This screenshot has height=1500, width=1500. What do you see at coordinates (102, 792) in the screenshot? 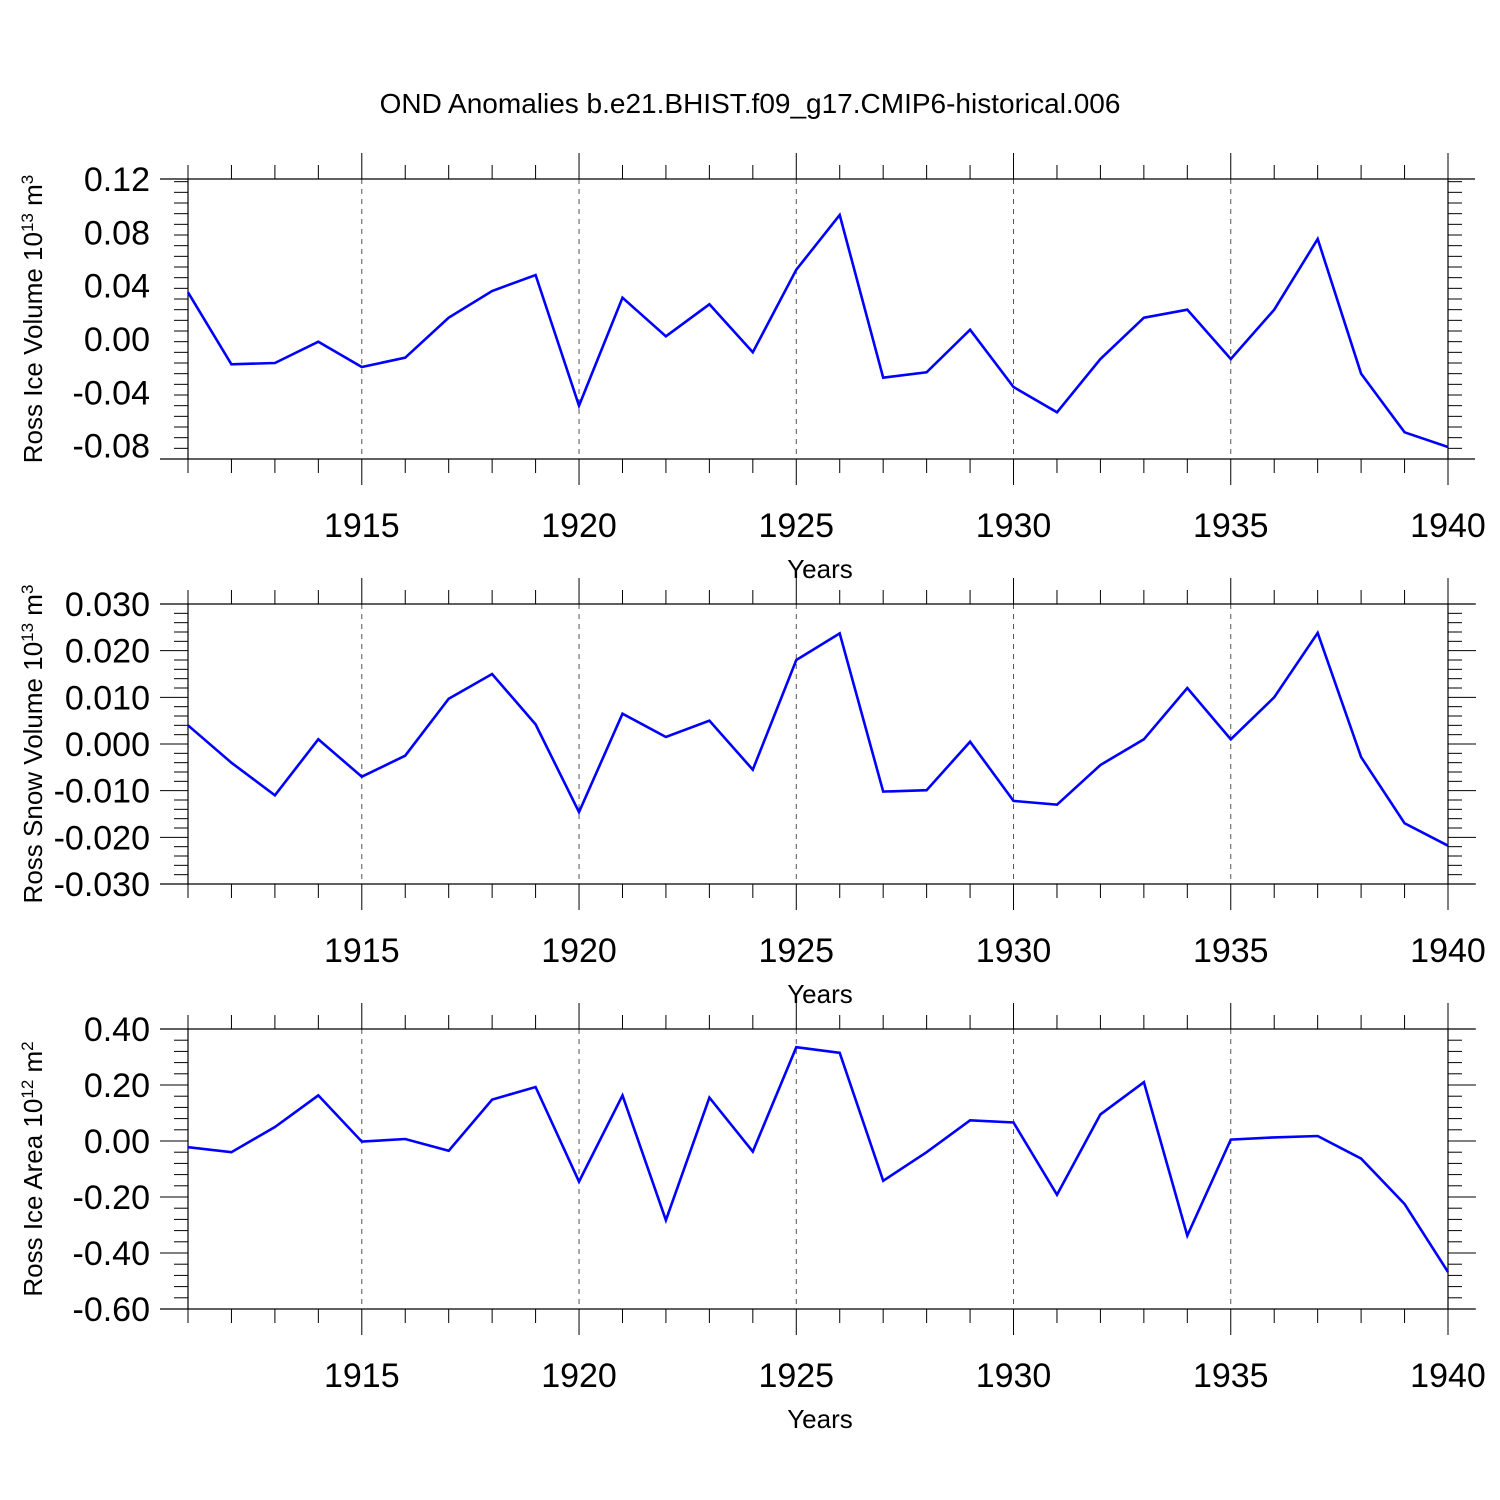
I see `y-tick-label: -0.010` at bounding box center [102, 792].